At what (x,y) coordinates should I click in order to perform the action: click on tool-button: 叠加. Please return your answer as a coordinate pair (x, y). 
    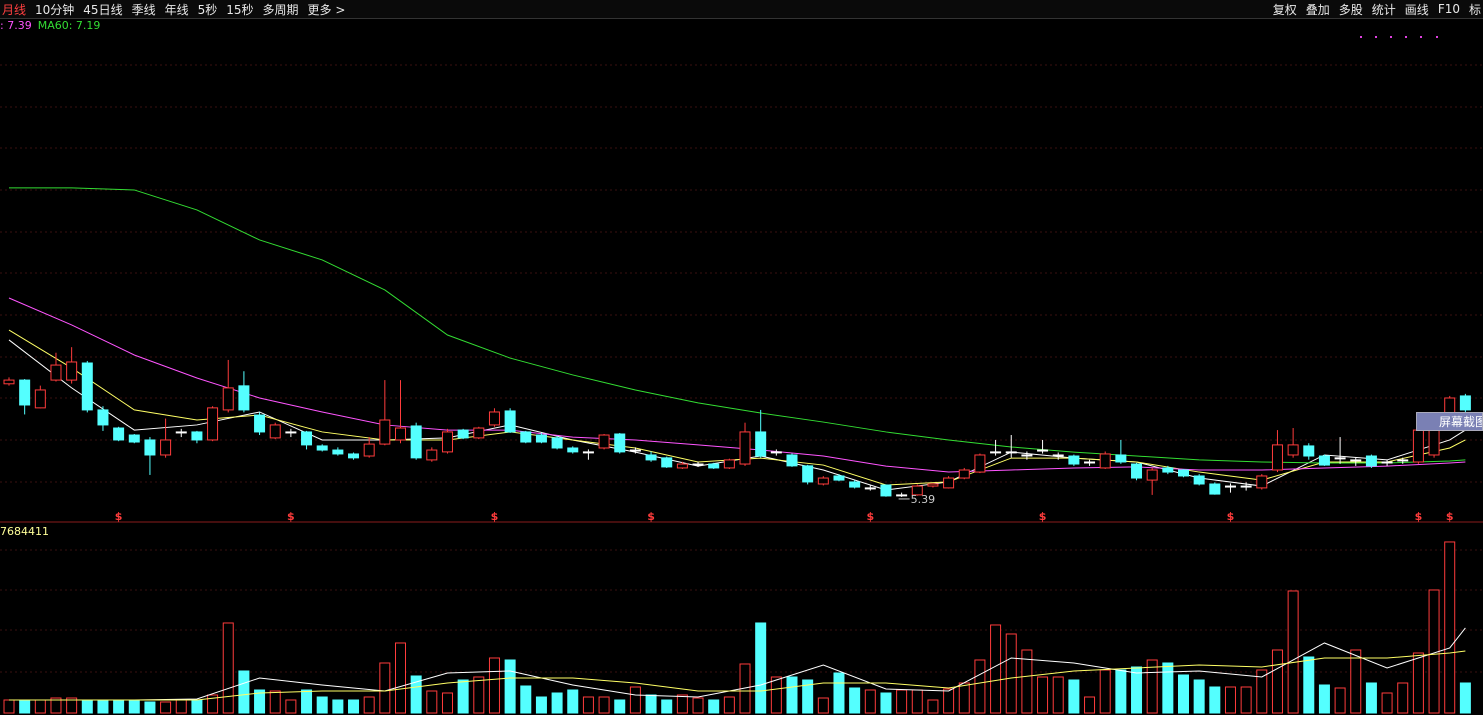
    Looking at the image, I should click on (1317, 9).